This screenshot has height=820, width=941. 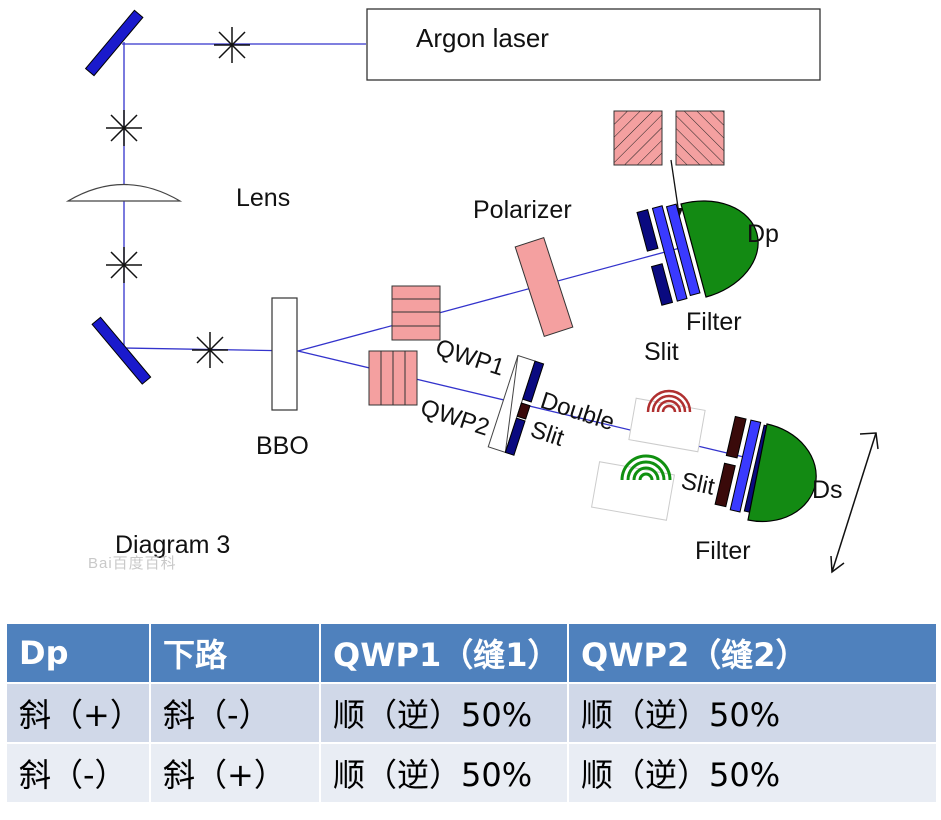 What do you see at coordinates (752, 653) in the screenshot?
I see `header-qwp2: QWP2（缝2）` at bounding box center [752, 653].